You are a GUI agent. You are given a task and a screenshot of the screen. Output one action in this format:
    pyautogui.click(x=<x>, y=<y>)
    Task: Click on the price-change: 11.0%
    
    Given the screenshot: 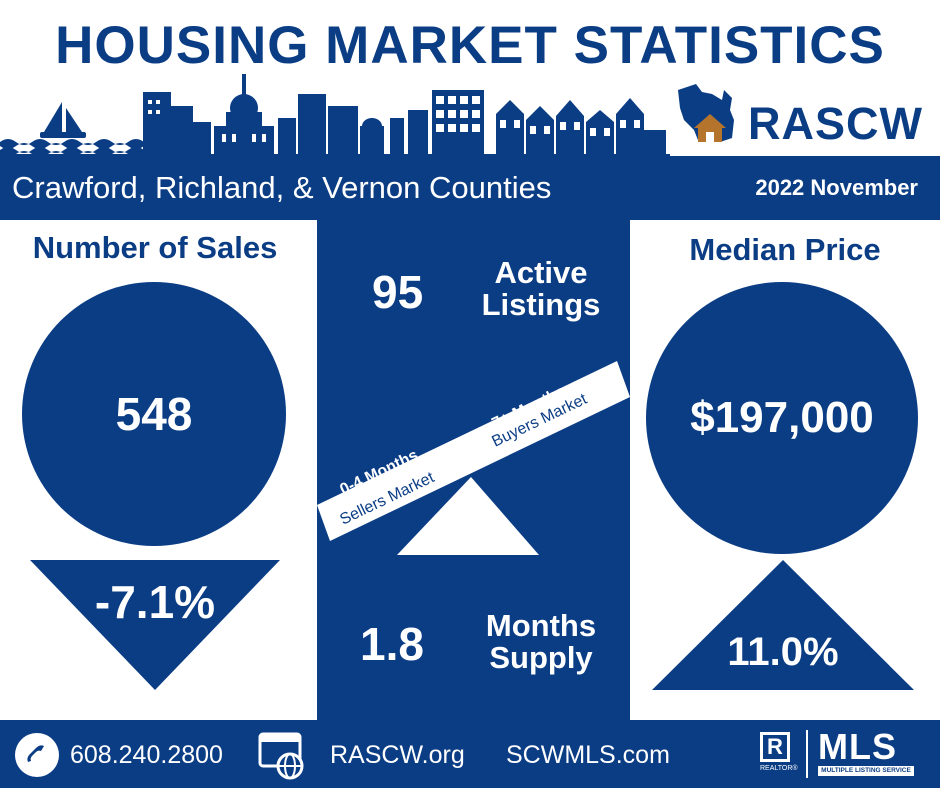 What is the action you would take?
    pyautogui.click(x=783, y=652)
    